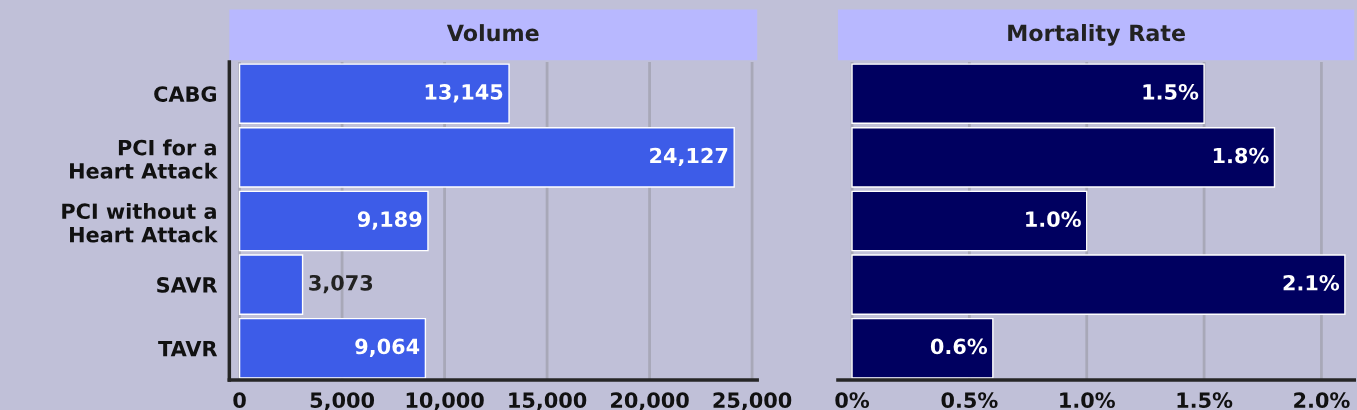 The width and height of the screenshot is (1357, 410). Describe the element at coordinates (341, 284) in the screenshot. I see `data-label: 3,073` at that location.